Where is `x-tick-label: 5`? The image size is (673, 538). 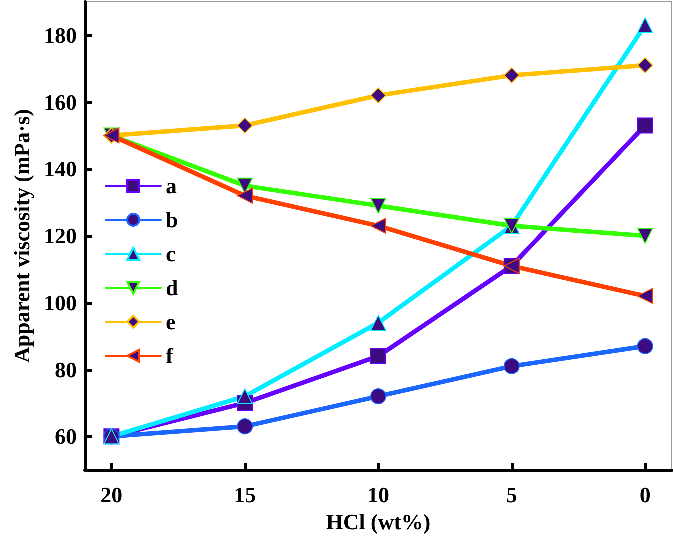
x-tick-label: 5 is located at coordinates (512, 495).